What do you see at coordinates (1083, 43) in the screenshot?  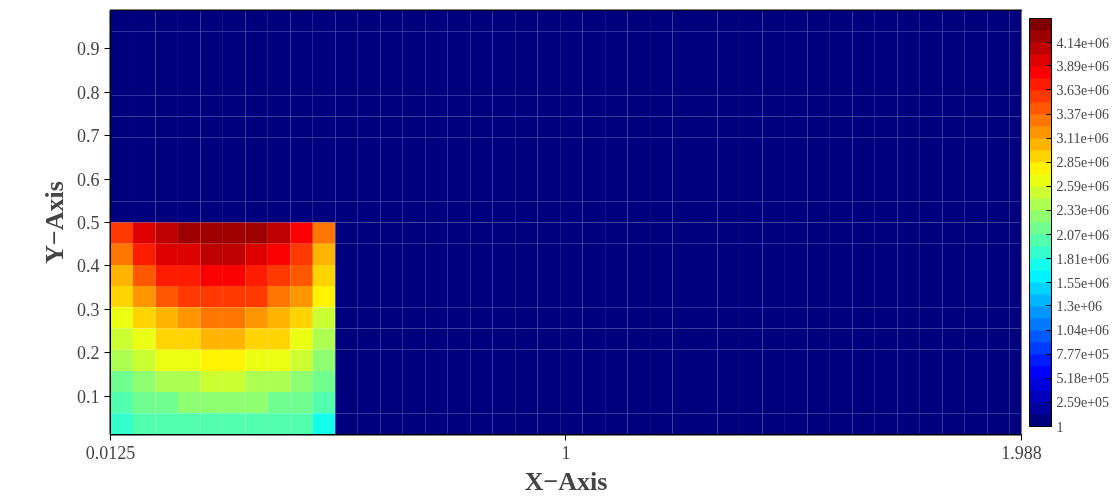 I see `color-bar-label: 4.14e+06` at bounding box center [1083, 43].